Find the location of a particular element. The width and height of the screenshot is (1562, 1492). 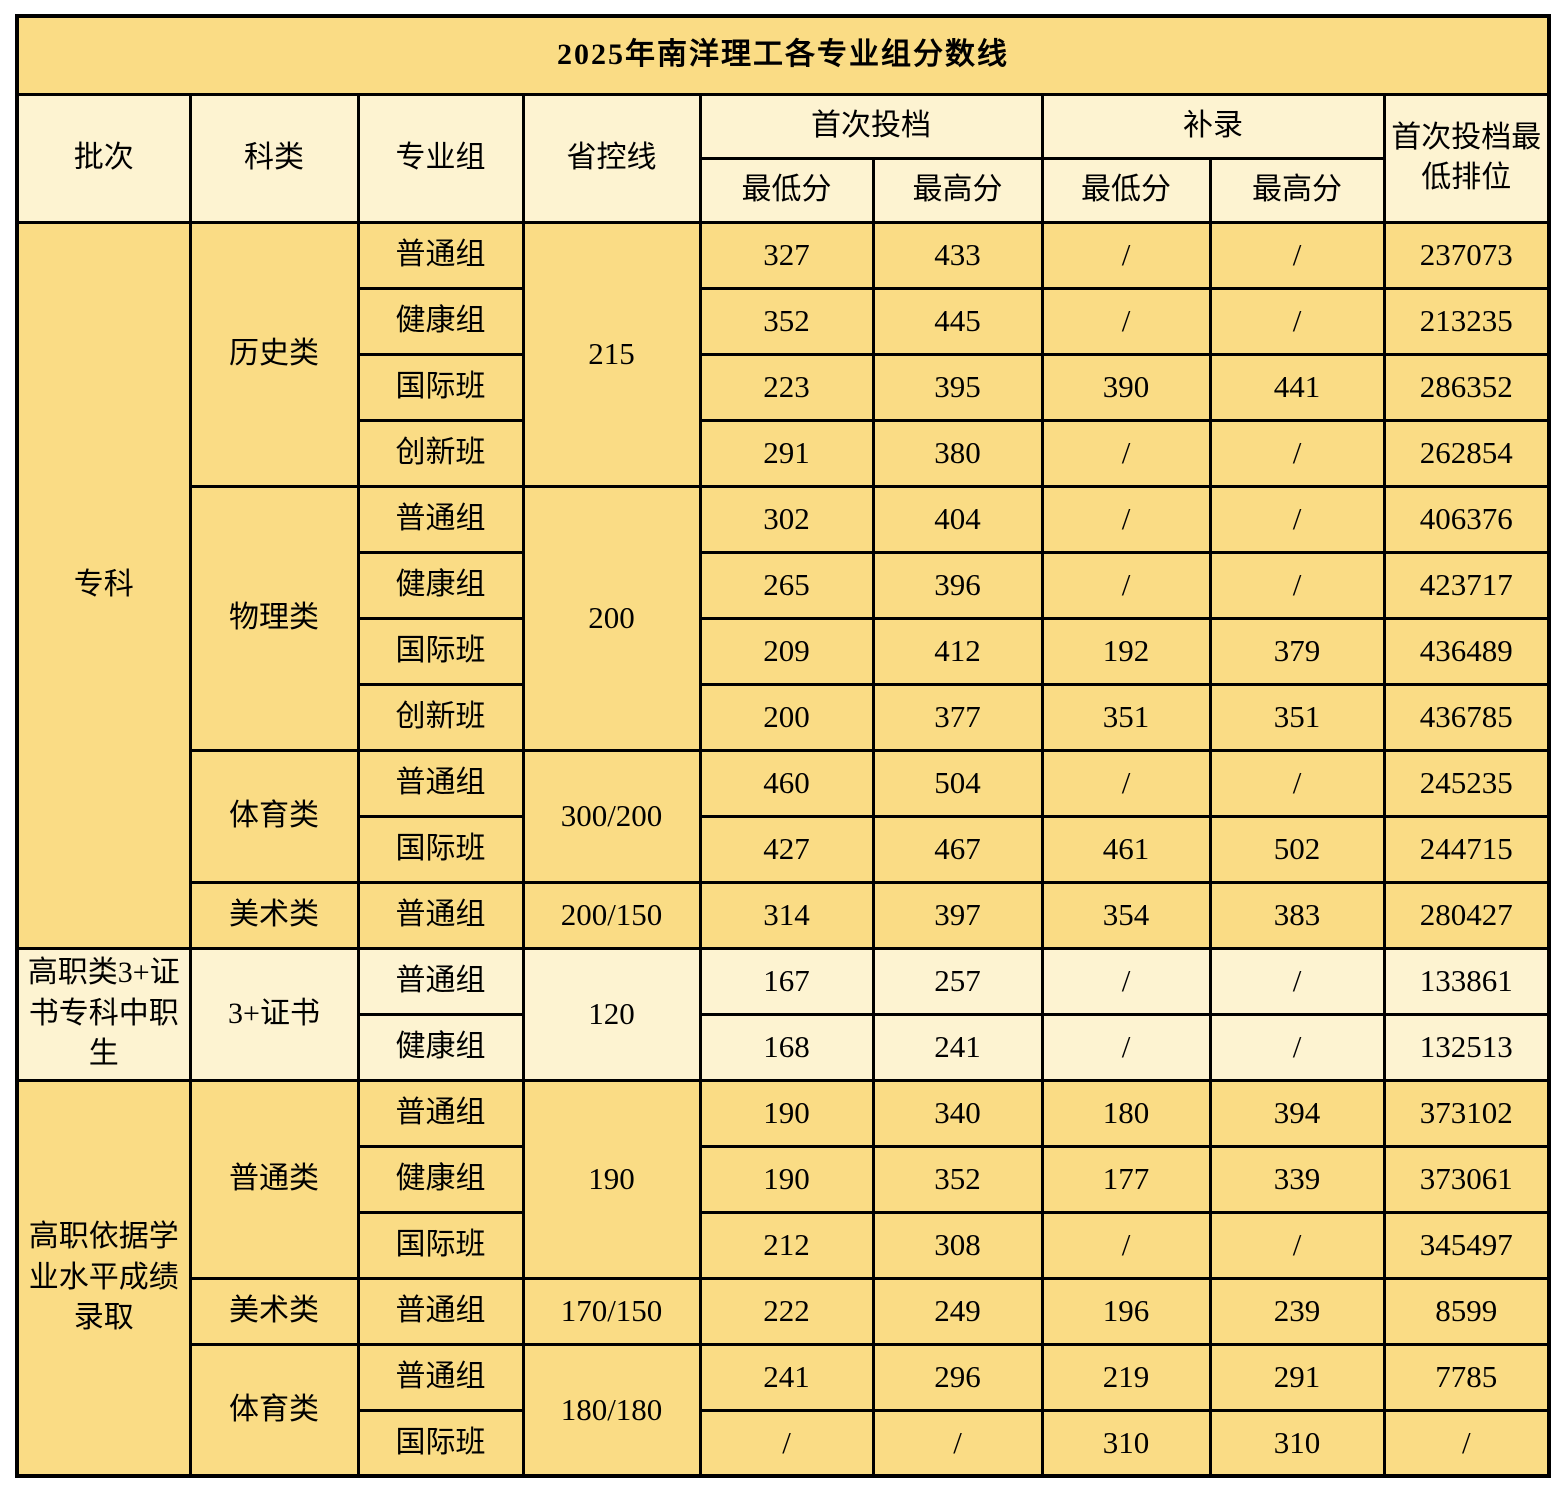

first-min-cell: 427 is located at coordinates (786, 849).